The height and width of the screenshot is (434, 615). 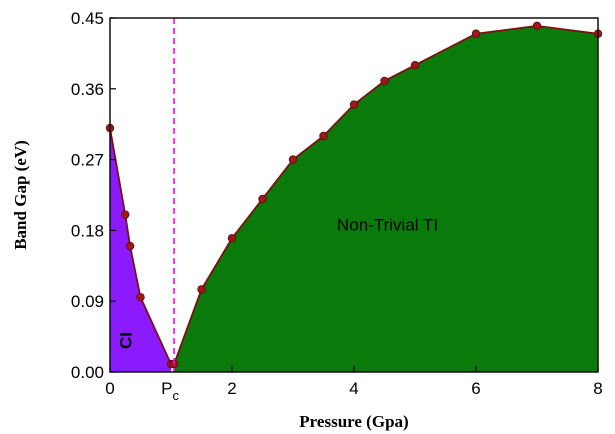 What do you see at coordinates (597, 388) in the screenshot?
I see `x-tick-label-4: 8` at bounding box center [597, 388].